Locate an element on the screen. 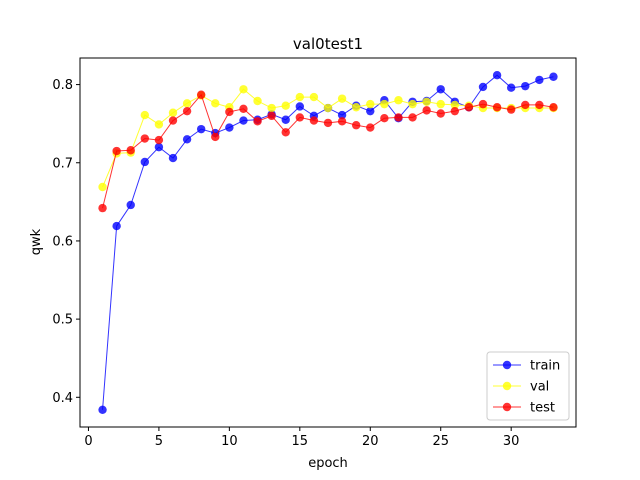 This screenshot has width=640, height=480. x-axis-label: epoch is located at coordinates (328, 463).